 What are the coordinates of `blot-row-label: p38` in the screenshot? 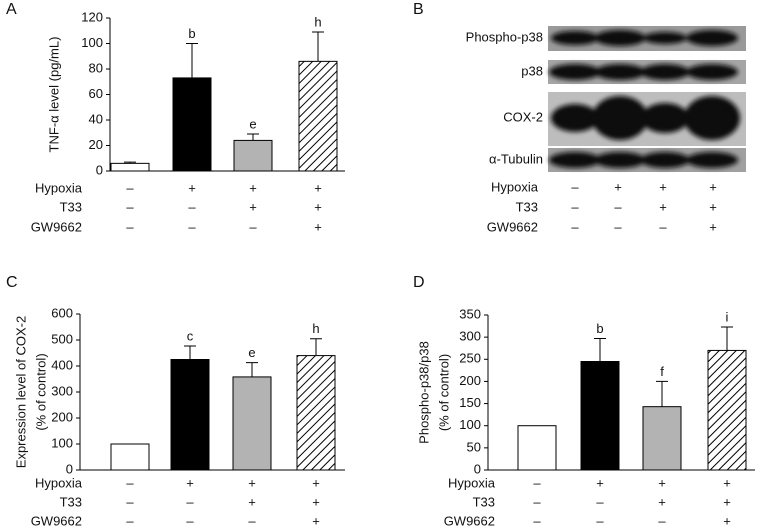 It's located at (532, 70).